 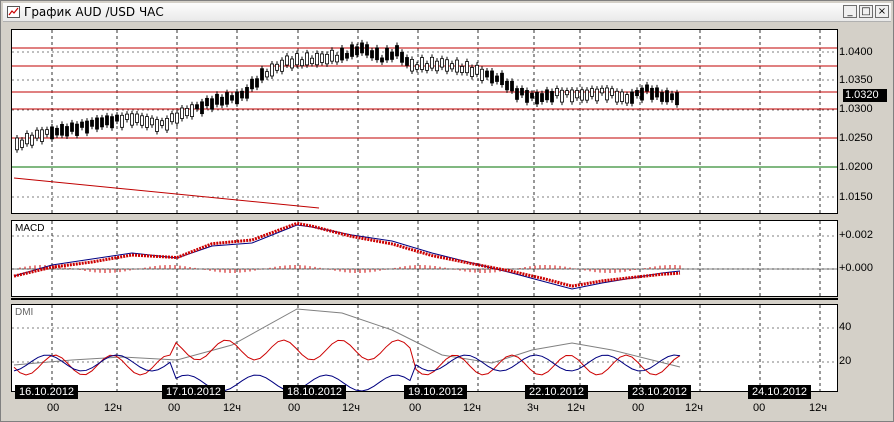 I want to click on price-axis-label: 1.0400, so click(x=856, y=52).